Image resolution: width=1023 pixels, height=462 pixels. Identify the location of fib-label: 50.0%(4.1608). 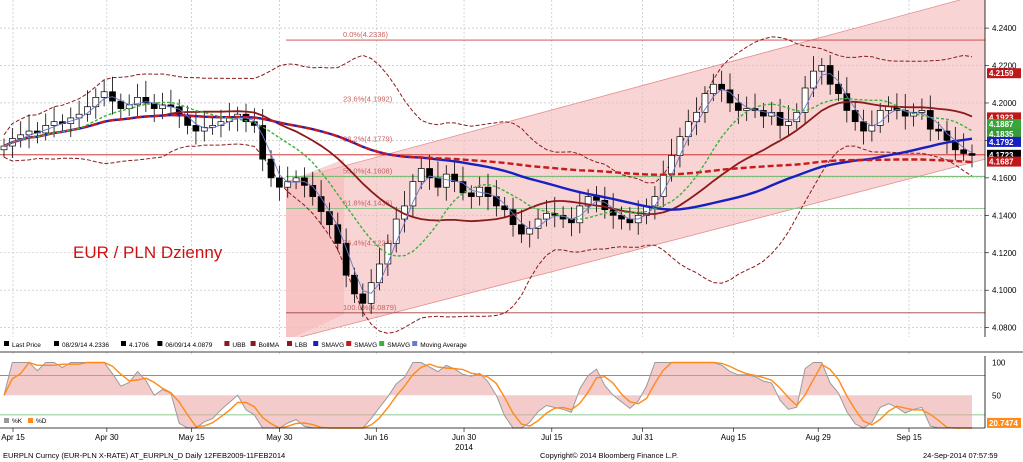
(368, 170).